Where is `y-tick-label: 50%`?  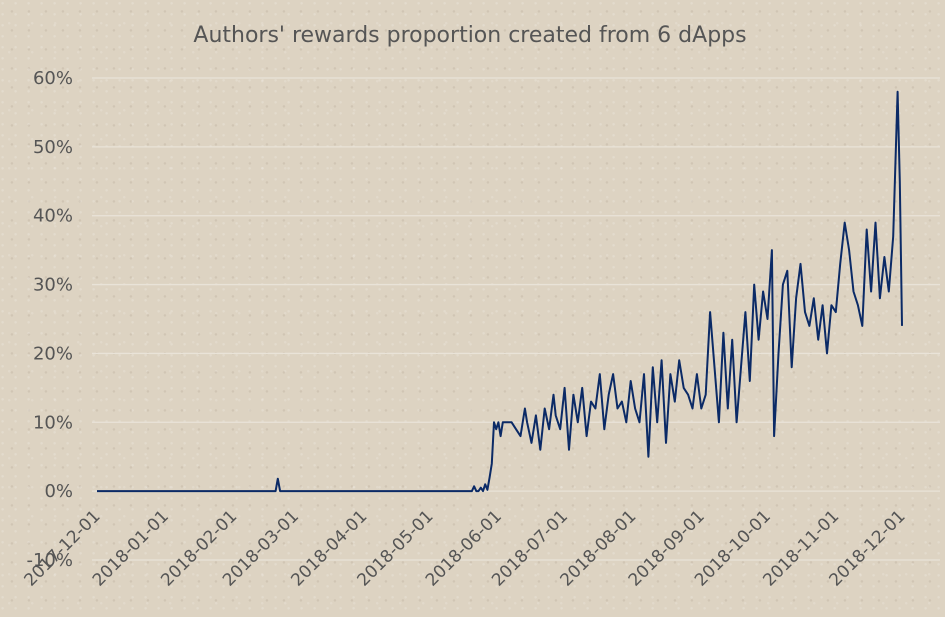 y-tick-label: 50% is located at coordinates (53, 147).